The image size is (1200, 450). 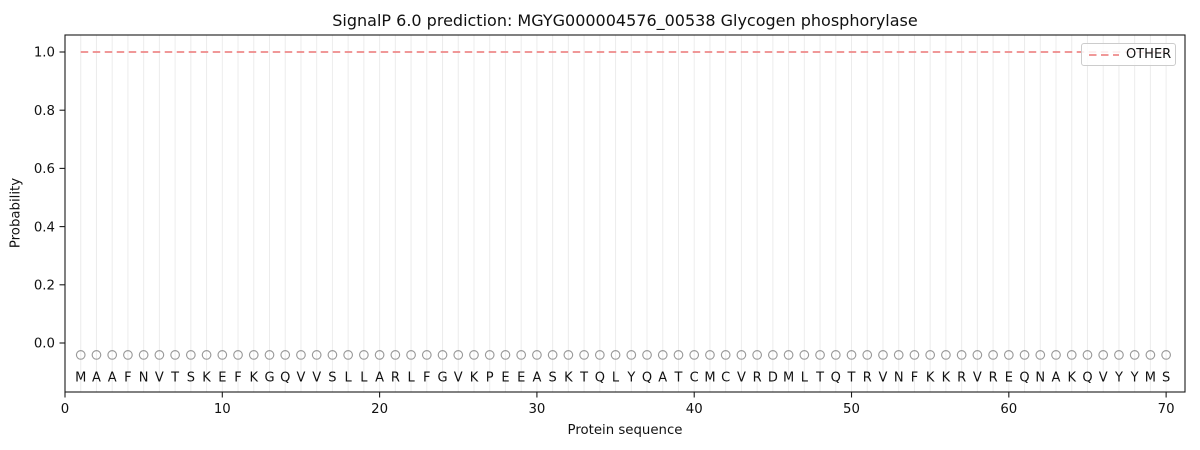 I want to click on x-axis-ticks: 0 10 20 30 40 50 60 70, so click(x=618, y=404).